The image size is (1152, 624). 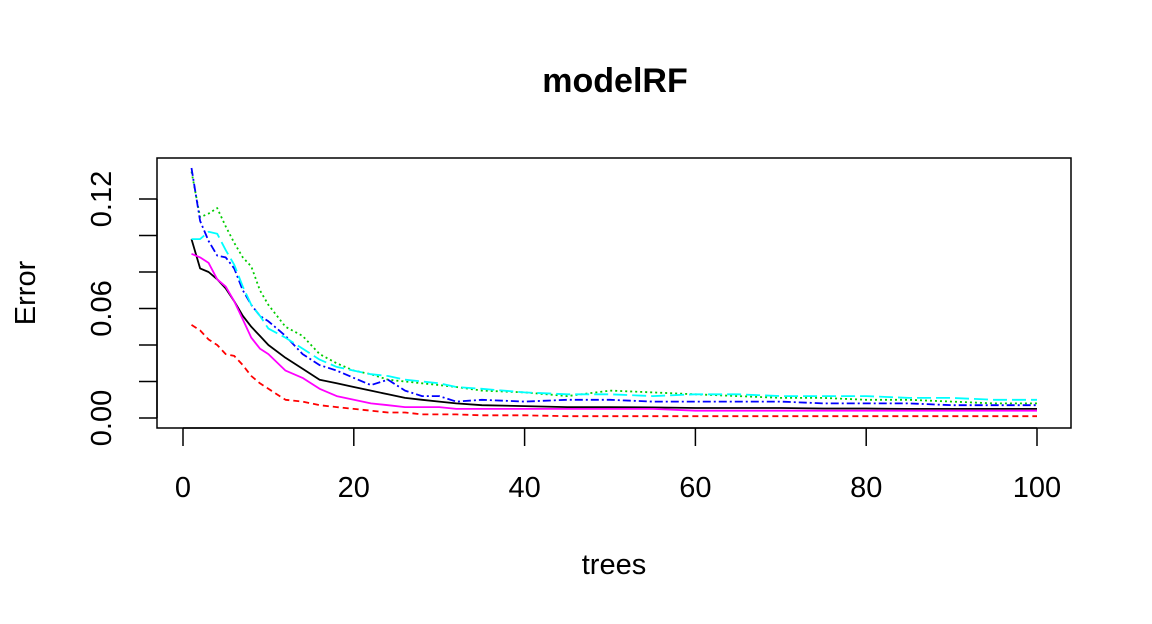 What do you see at coordinates (695, 488) in the screenshot?
I see `x-tick-label: 60` at bounding box center [695, 488].